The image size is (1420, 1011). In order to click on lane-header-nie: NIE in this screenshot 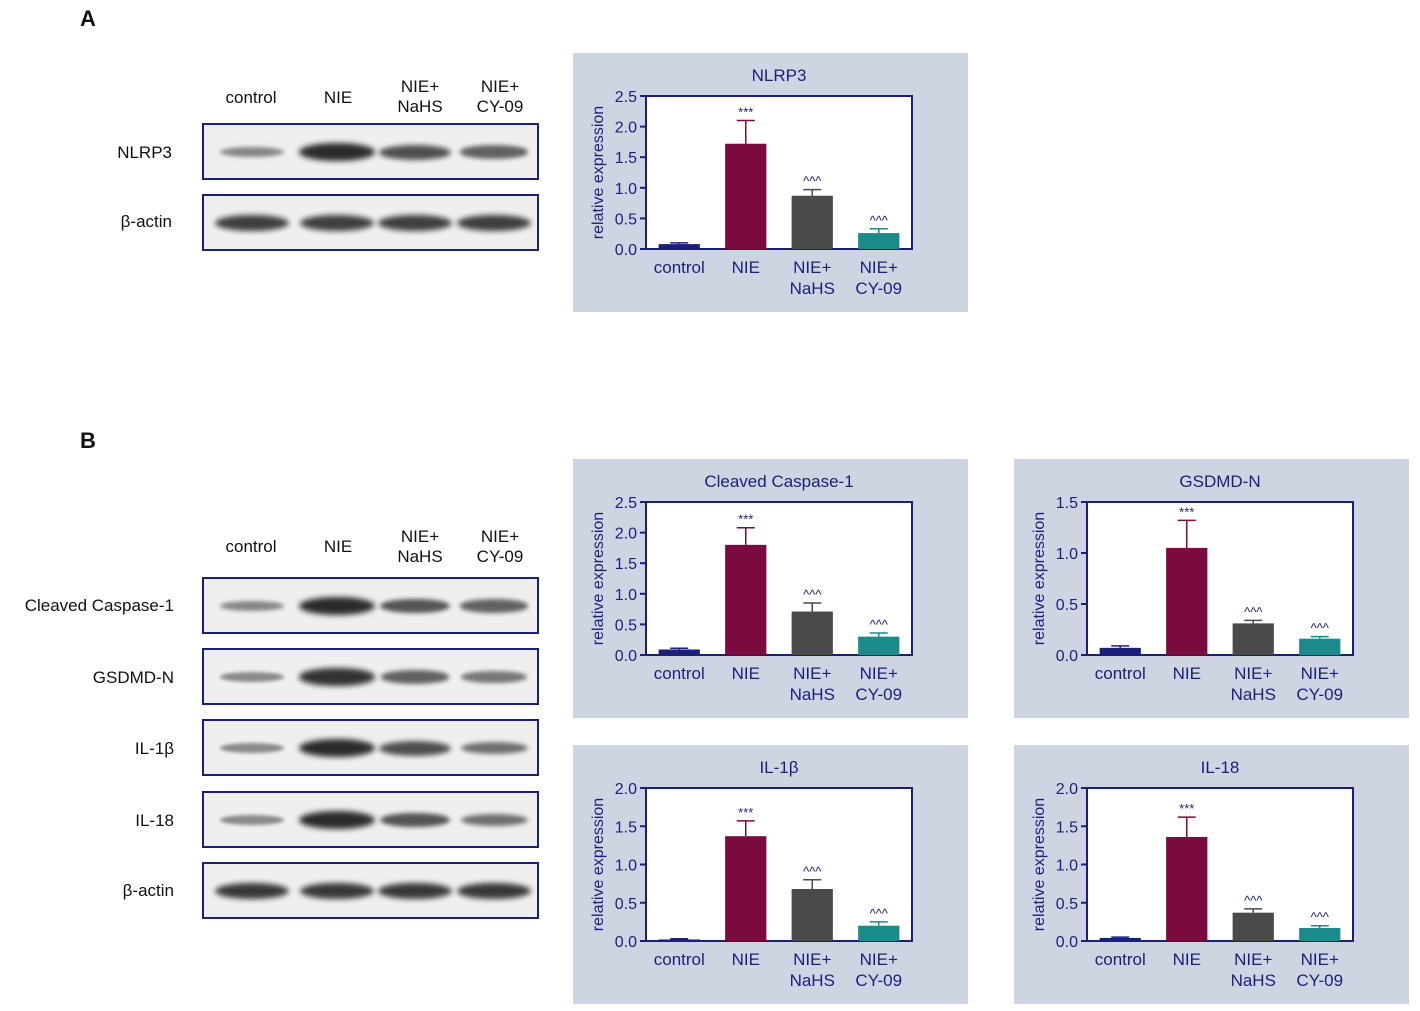, I will do `click(338, 97)`.